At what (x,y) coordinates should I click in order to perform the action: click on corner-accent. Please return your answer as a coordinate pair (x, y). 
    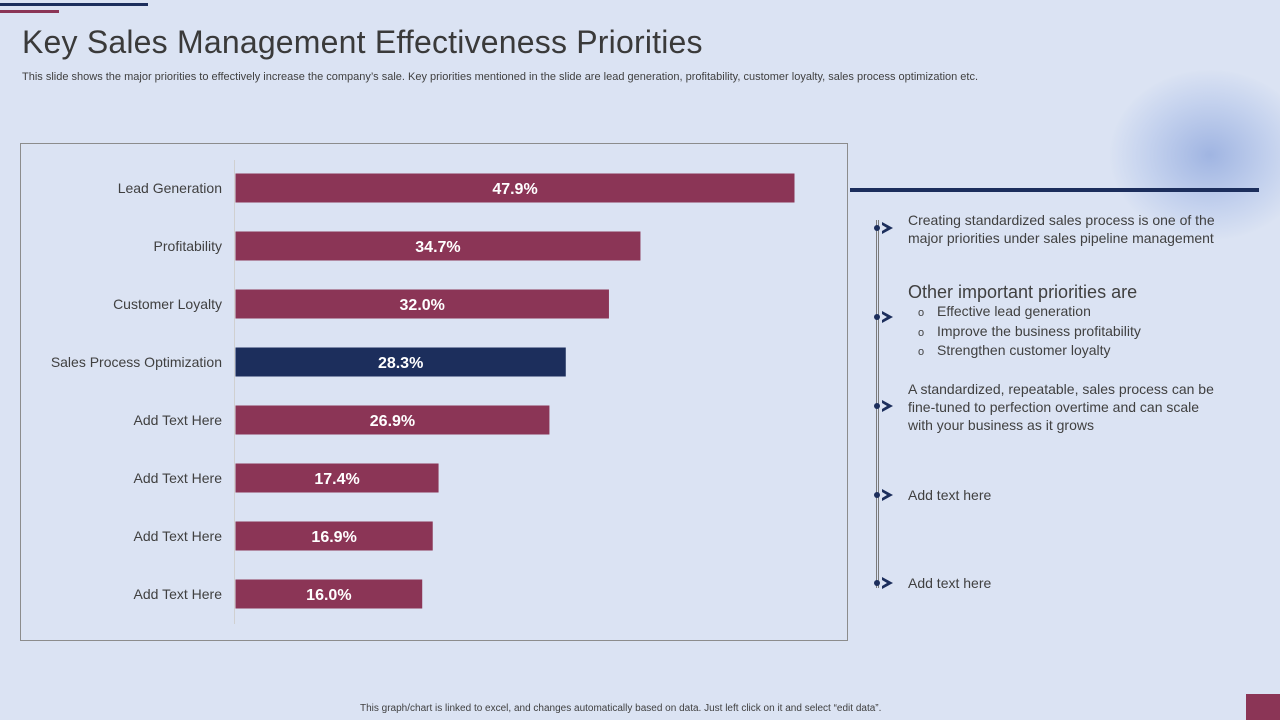
    Looking at the image, I should click on (1263, 707).